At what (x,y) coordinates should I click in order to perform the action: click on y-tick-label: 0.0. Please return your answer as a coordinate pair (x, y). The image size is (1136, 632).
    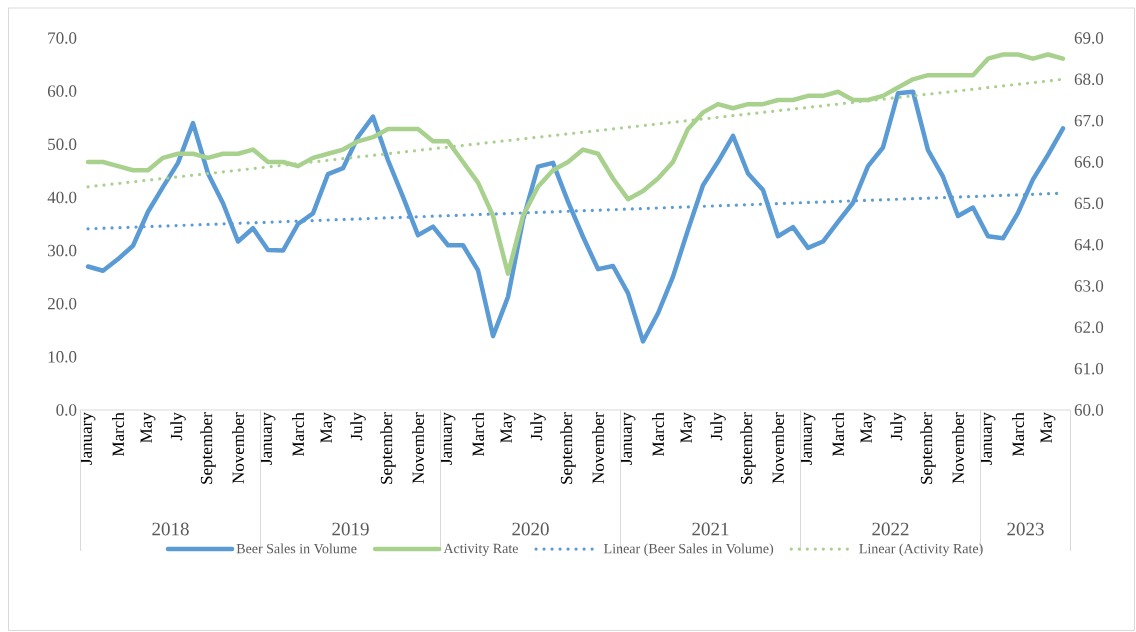
    Looking at the image, I should click on (66, 410).